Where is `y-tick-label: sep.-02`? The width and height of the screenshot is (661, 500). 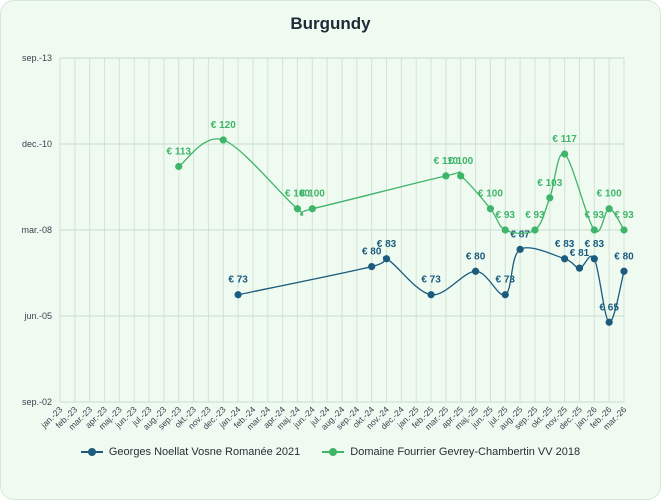
y-tick-label: sep.-02 is located at coordinates (37, 402).